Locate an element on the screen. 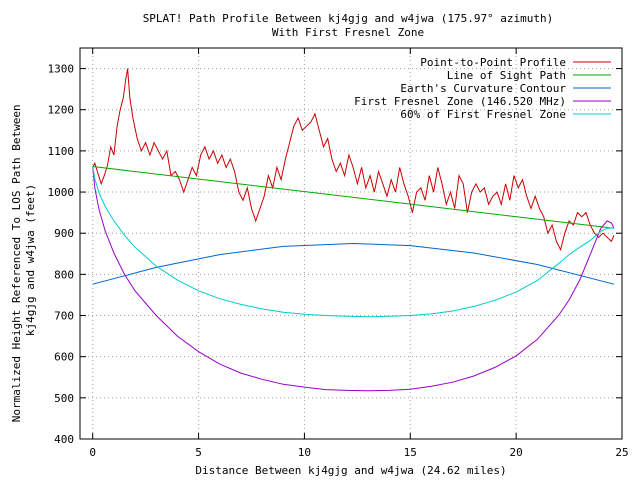 The image size is (640, 480). y-tick-label: 900 is located at coordinates (64, 233).